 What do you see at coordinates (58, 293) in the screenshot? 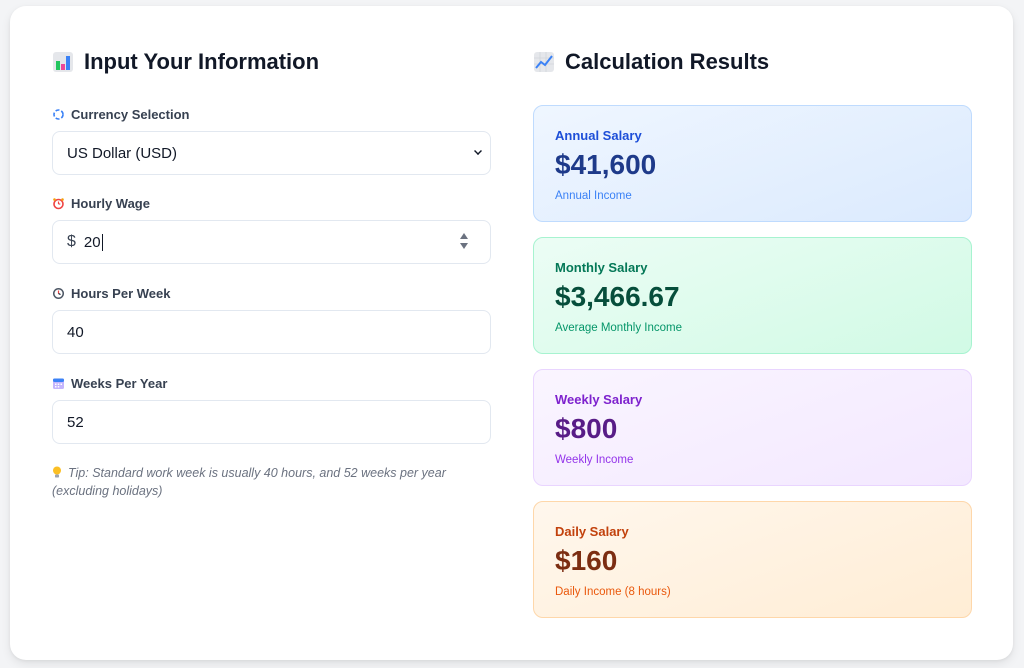
I see `clock-icon` at bounding box center [58, 293].